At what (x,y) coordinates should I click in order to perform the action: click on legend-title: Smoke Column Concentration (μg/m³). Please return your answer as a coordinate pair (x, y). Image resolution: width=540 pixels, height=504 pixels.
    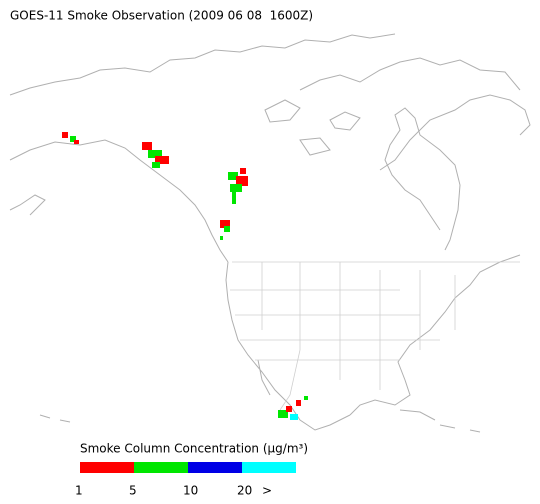
    Looking at the image, I should click on (194, 449).